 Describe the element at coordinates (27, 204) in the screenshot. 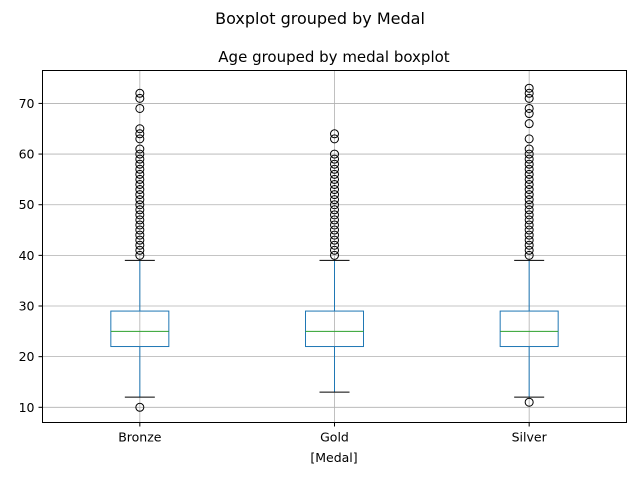

I see `y-tick-label: 50` at that location.